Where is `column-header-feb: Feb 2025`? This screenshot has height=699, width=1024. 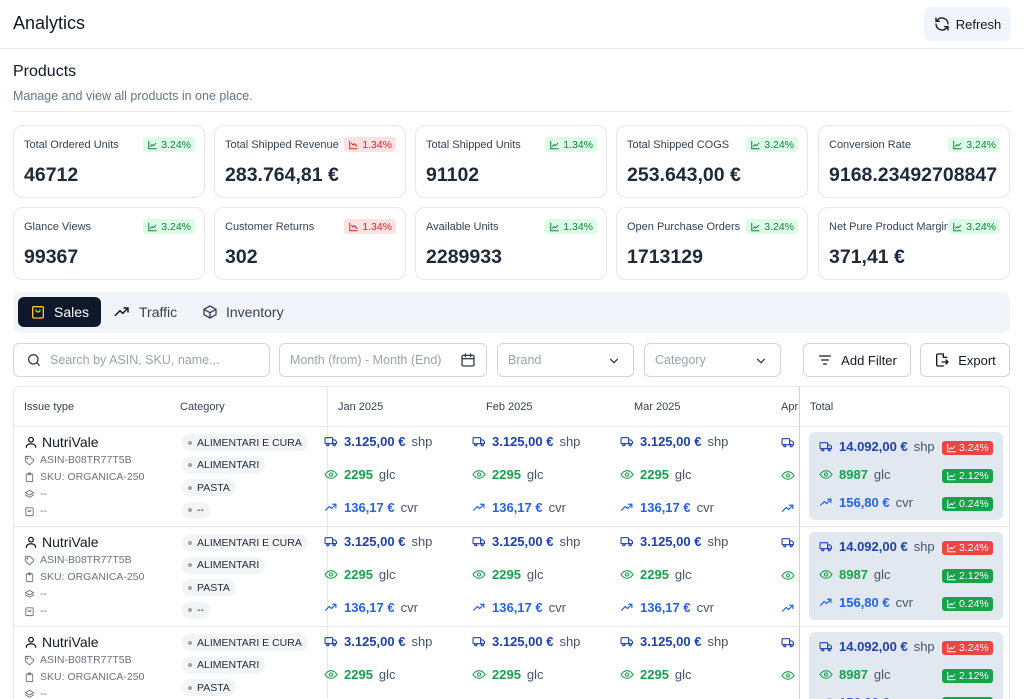
column-header-feb: Feb 2025 is located at coordinates (509, 407).